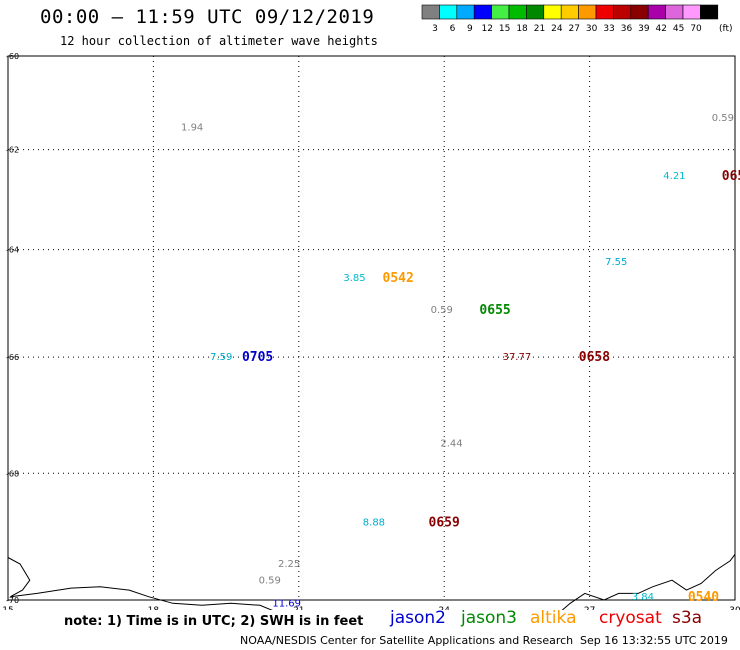 The width and height of the screenshot is (740, 650). I want to click on legend-label: 27, so click(574, 29).